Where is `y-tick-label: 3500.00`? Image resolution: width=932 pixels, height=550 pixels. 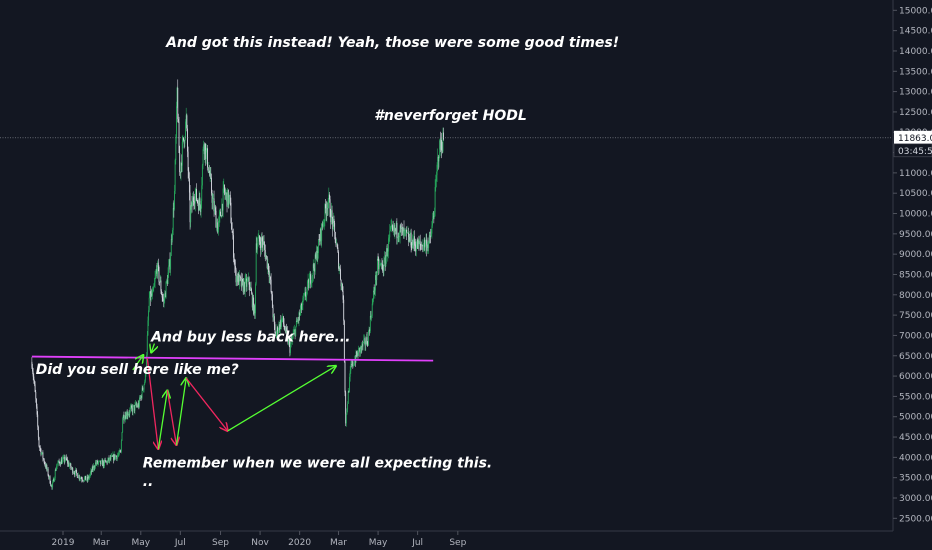 y-tick-label: 3500.00 is located at coordinates (915, 479).